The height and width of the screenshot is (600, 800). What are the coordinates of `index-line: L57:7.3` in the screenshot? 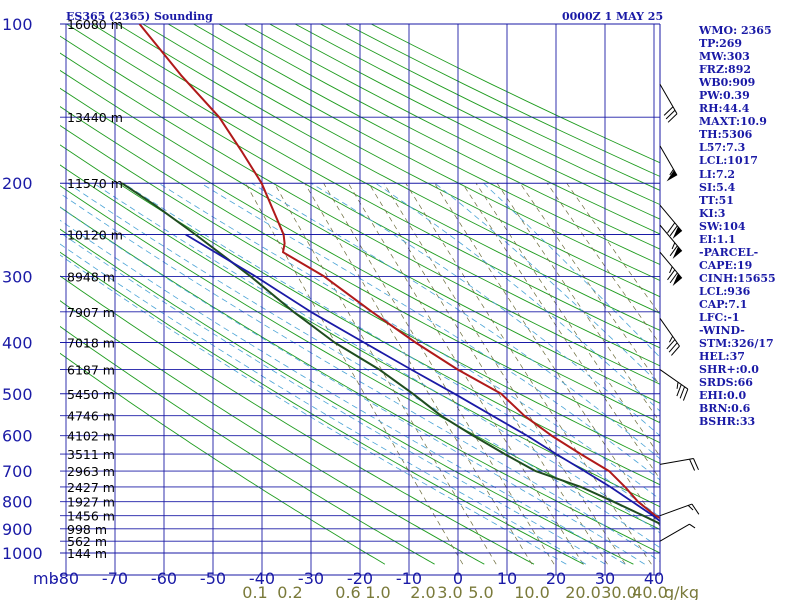 It's located at (722, 148).